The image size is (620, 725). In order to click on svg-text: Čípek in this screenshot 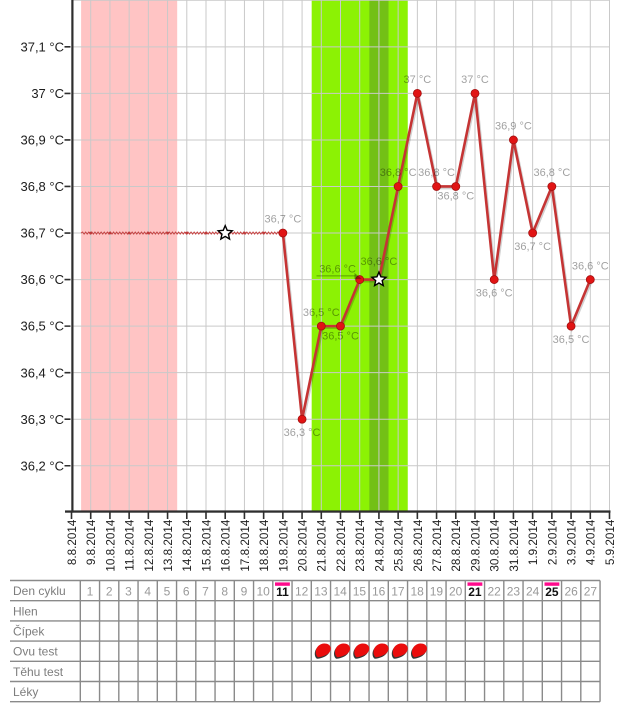, I will do `click(29, 631)`.